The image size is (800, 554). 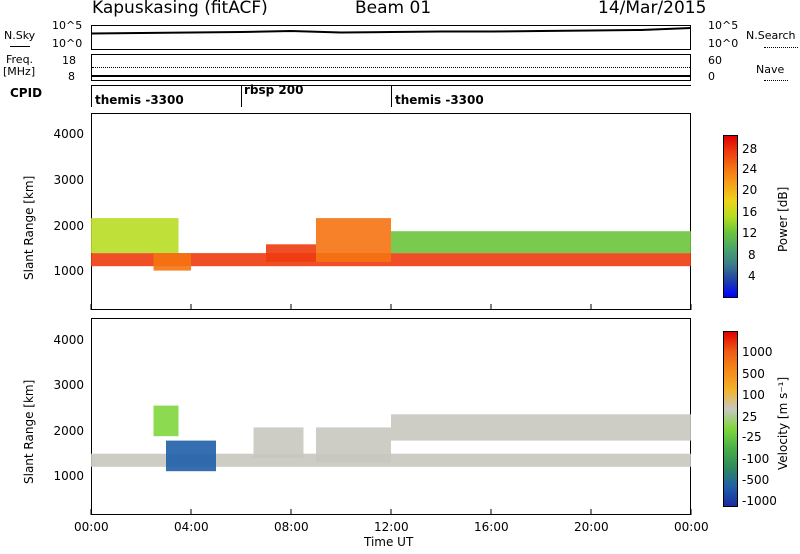 What do you see at coordinates (391, 264) in the screenshot?
I see `power-heatmap` at bounding box center [391, 264].